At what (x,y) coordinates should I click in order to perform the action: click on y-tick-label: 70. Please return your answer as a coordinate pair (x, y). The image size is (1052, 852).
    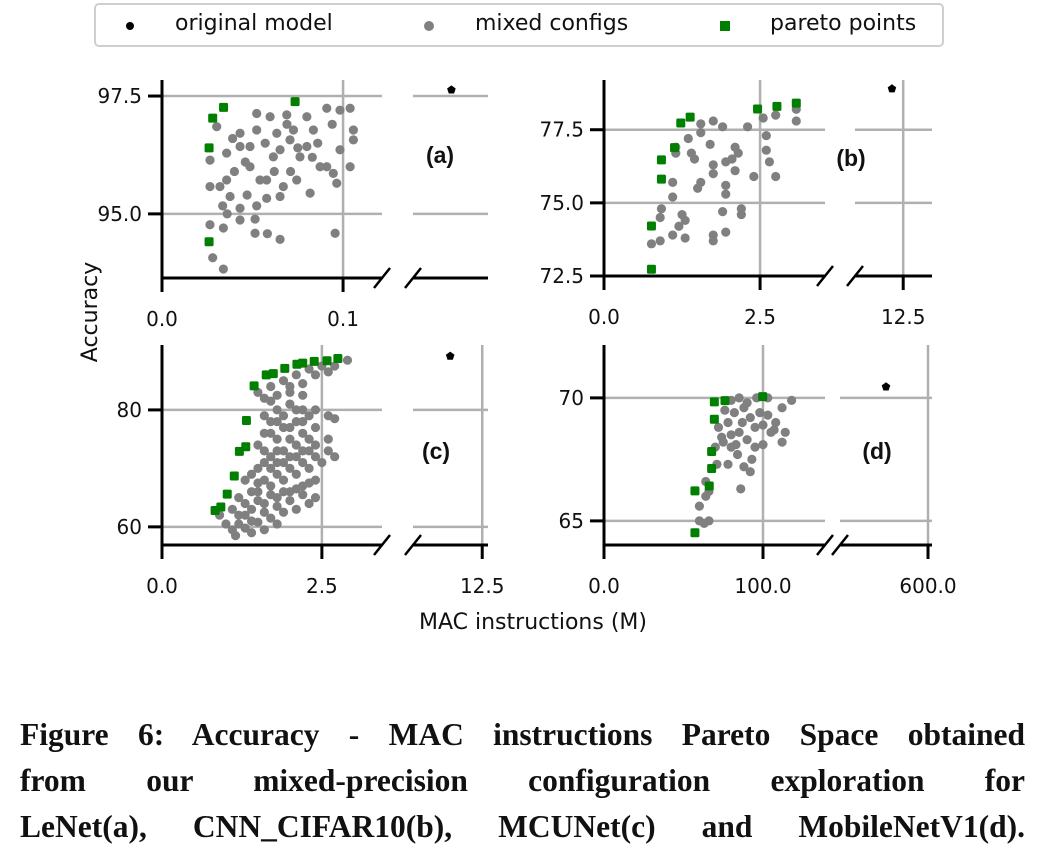
    Looking at the image, I should click on (571, 398).